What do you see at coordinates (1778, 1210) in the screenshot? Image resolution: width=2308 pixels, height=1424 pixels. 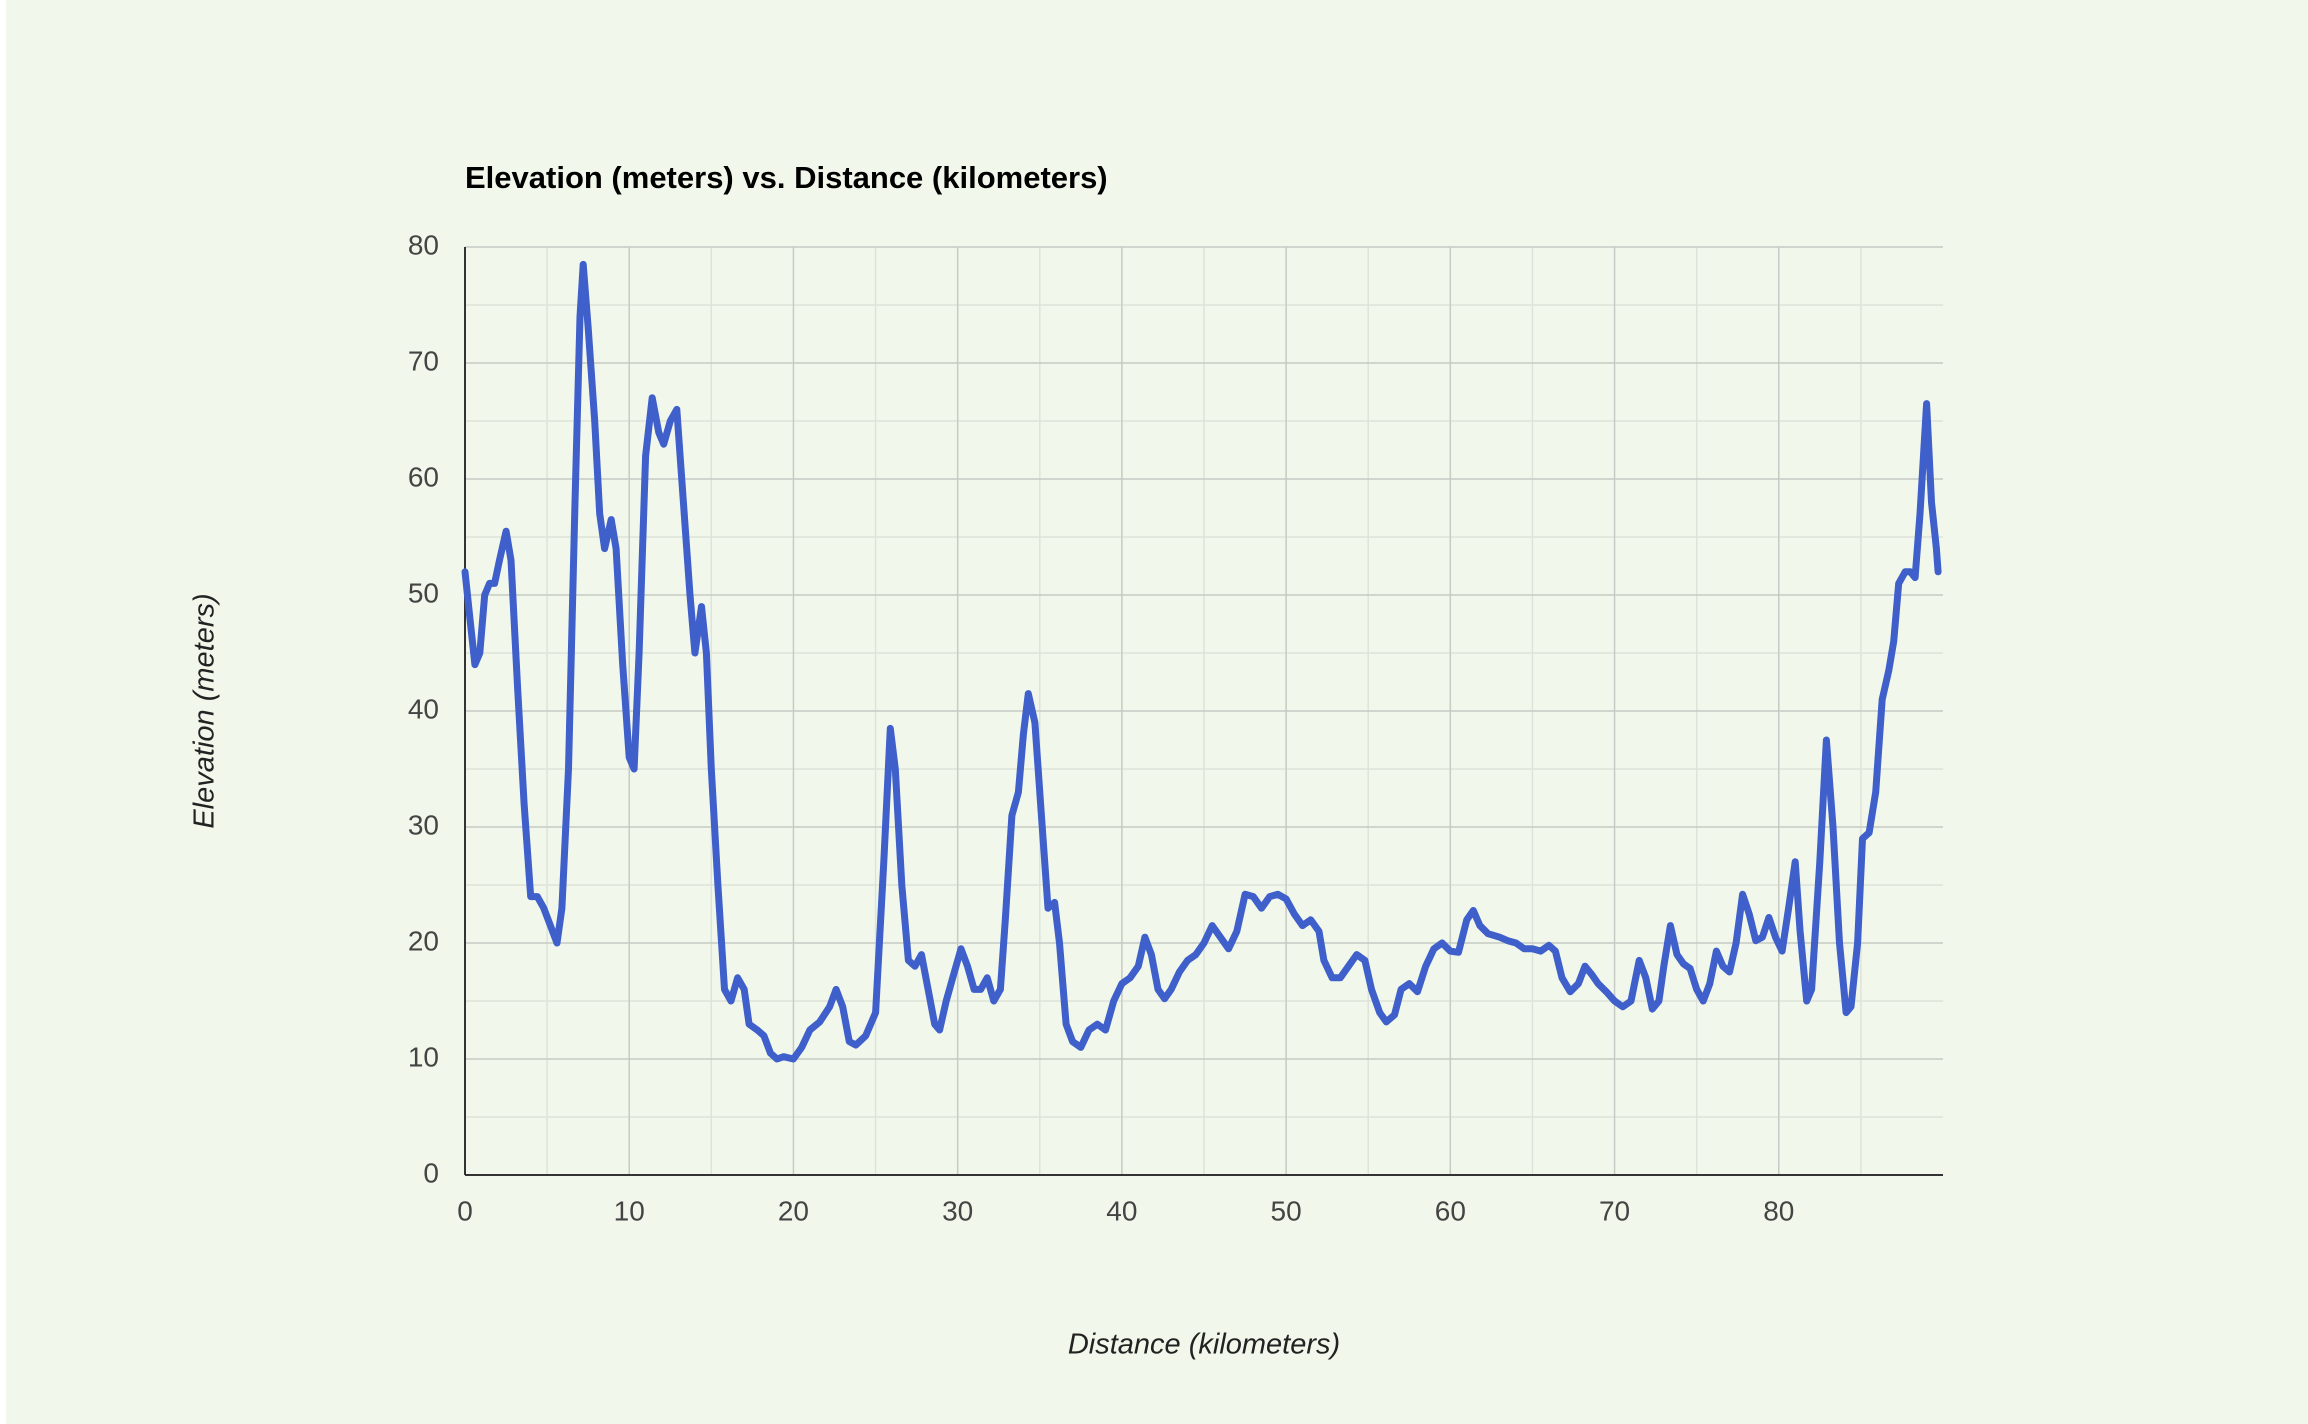 I see `x-tick-label: 80` at bounding box center [1778, 1210].